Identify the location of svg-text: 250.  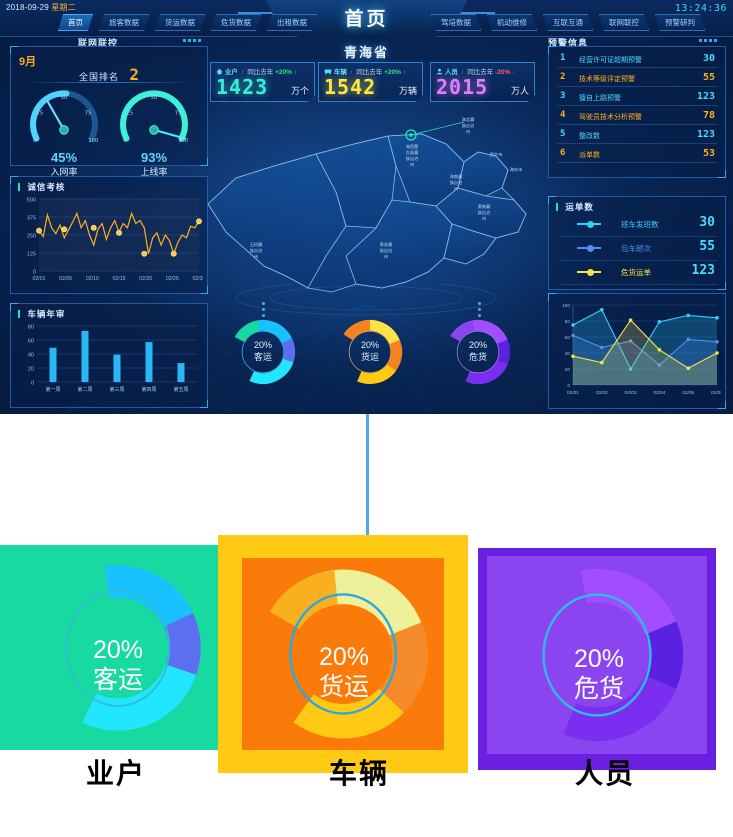
(31, 237).